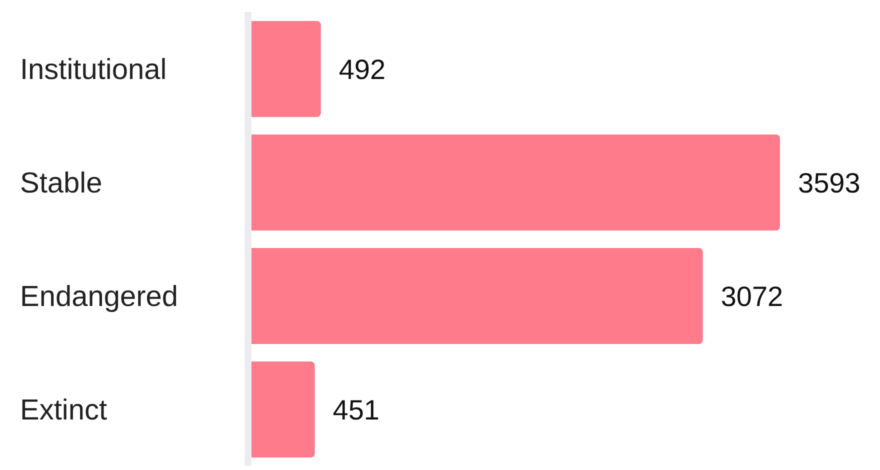 The width and height of the screenshot is (880, 470). I want to click on data-label: 451, so click(356, 410).